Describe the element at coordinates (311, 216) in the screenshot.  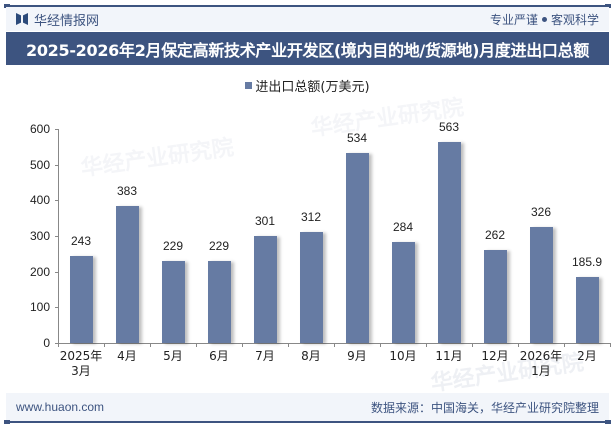
I see `bar-value-label: 312` at that location.